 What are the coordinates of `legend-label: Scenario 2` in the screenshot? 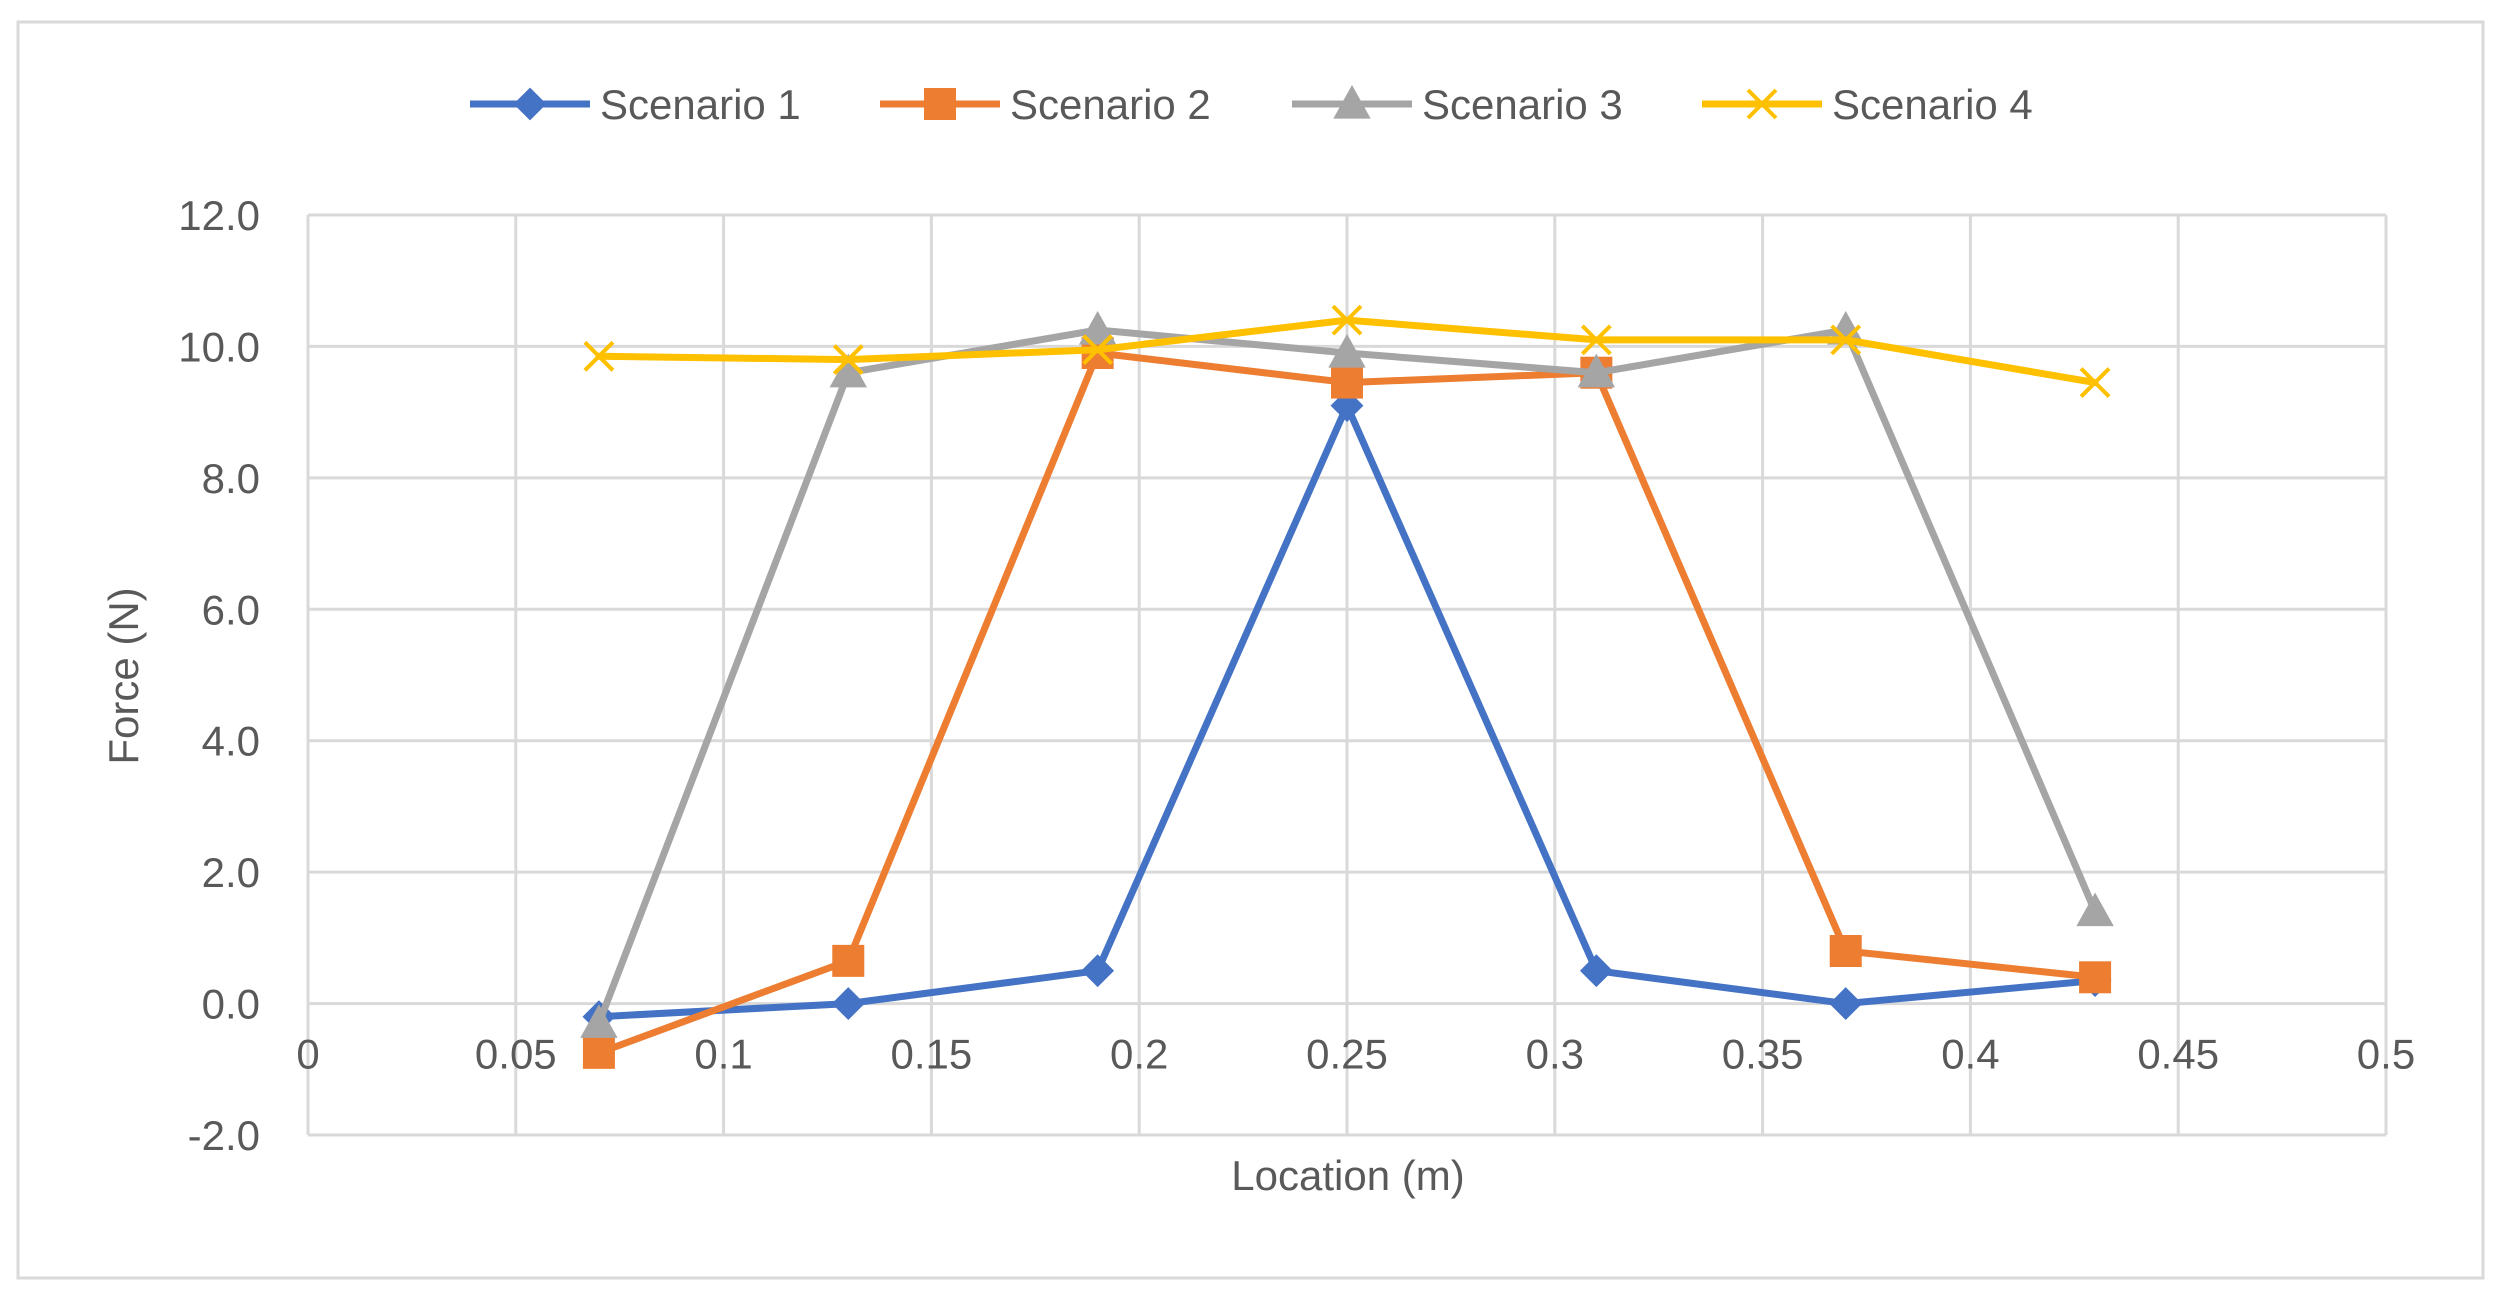 It's located at (1110, 104).